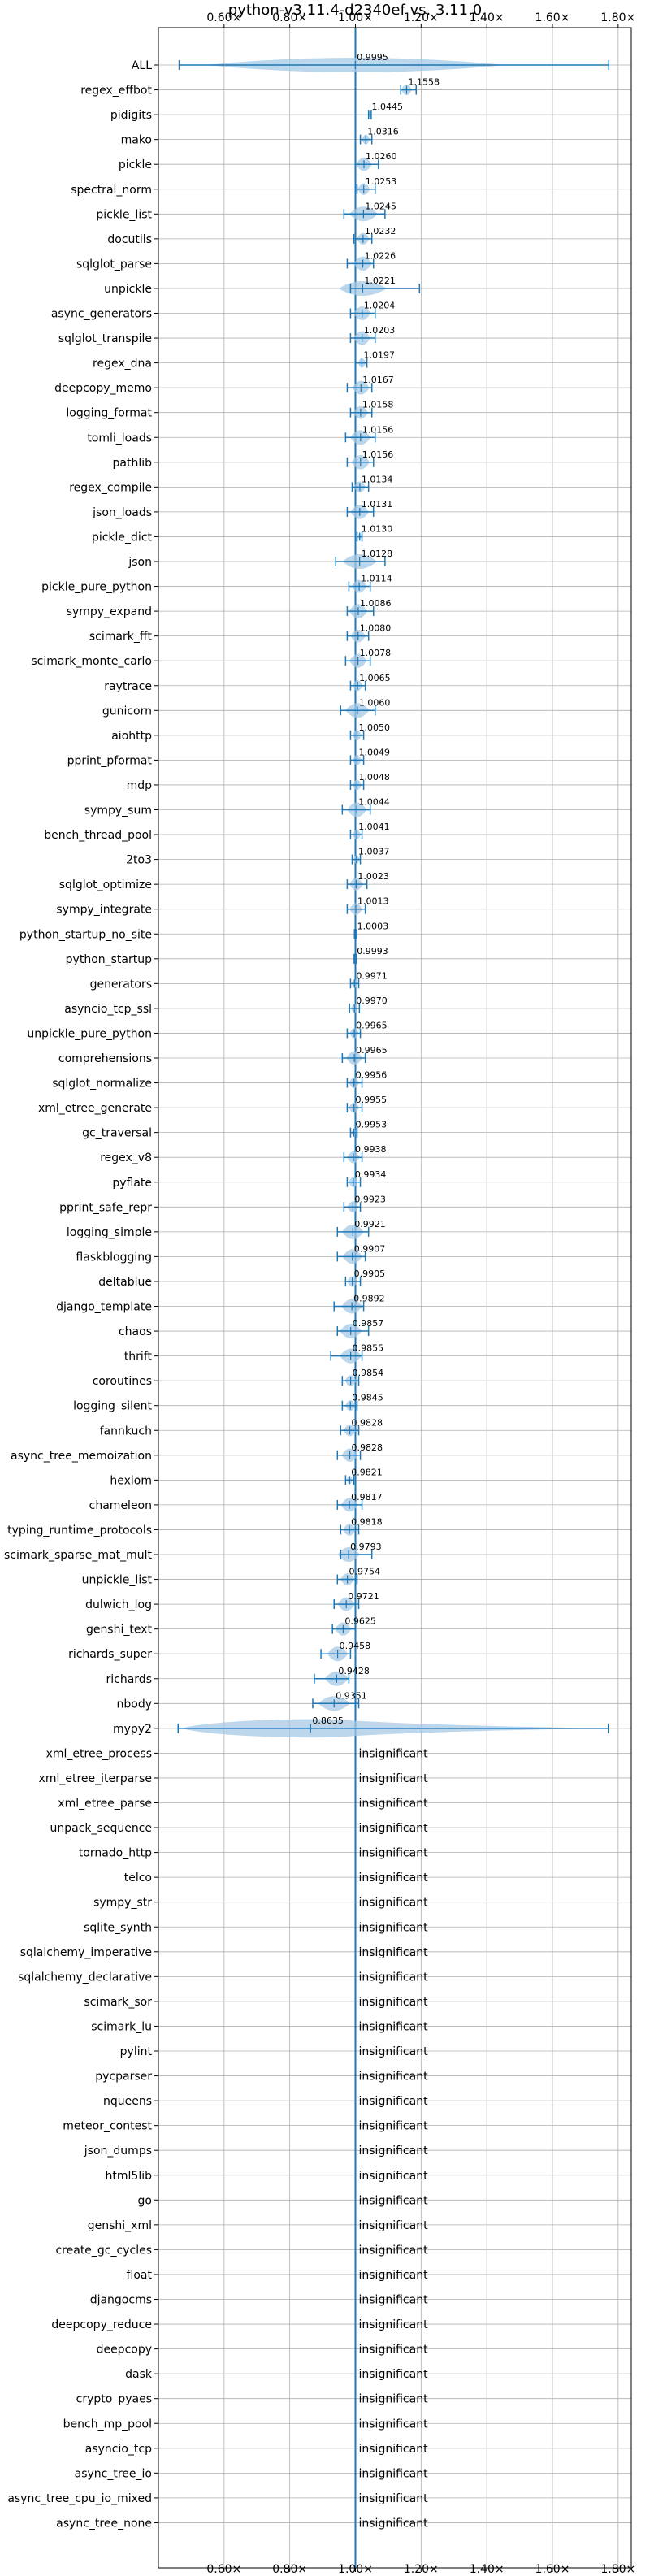  Describe the element at coordinates (140, 2275) in the screenshot. I see `category-label: float` at that location.